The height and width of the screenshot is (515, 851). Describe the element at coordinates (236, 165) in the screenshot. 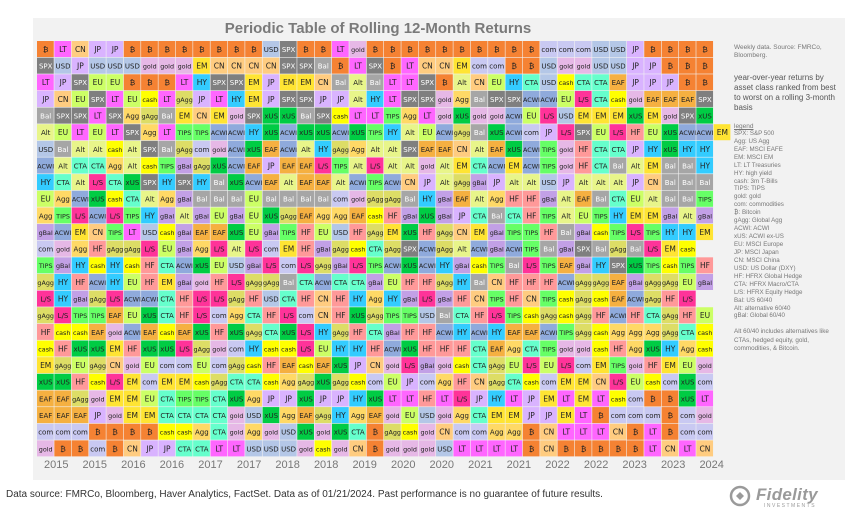

I see `grid-cell: ACWI` at that location.